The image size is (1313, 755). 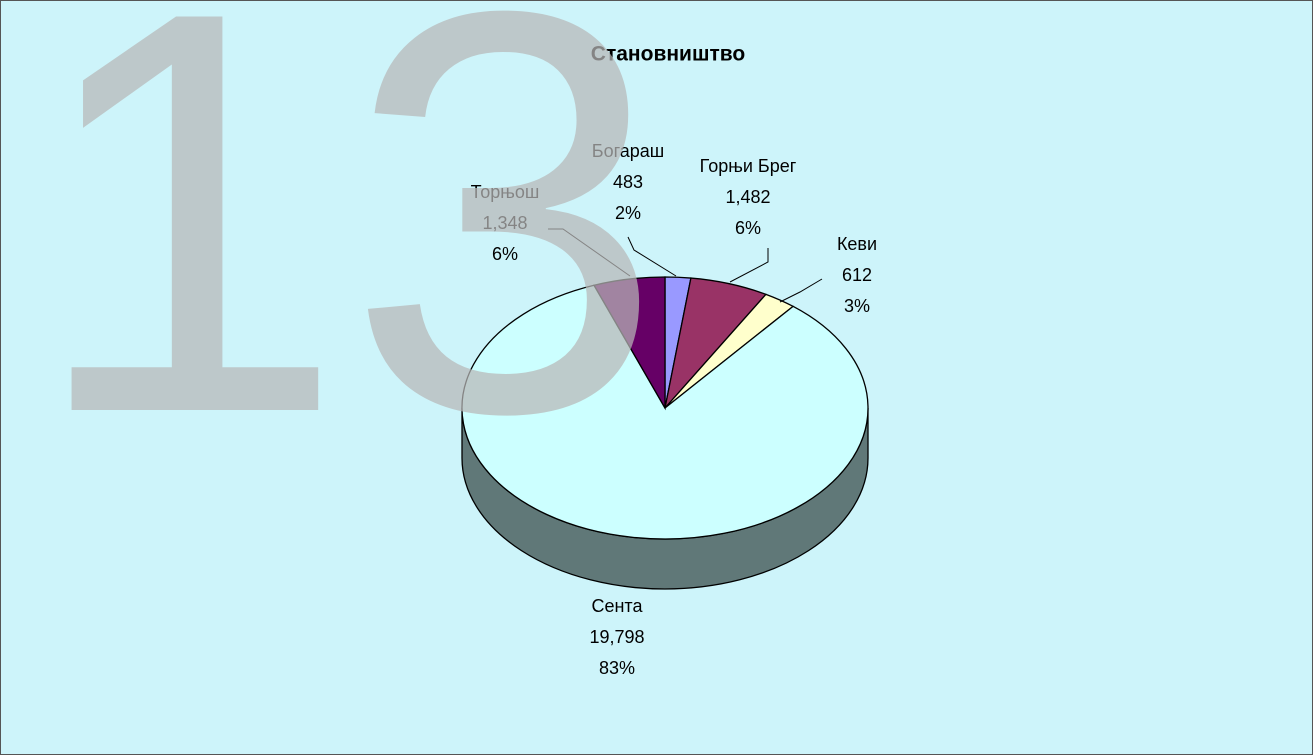 What do you see at coordinates (747, 197) in the screenshot?
I see `label-value: 1,482` at bounding box center [747, 197].